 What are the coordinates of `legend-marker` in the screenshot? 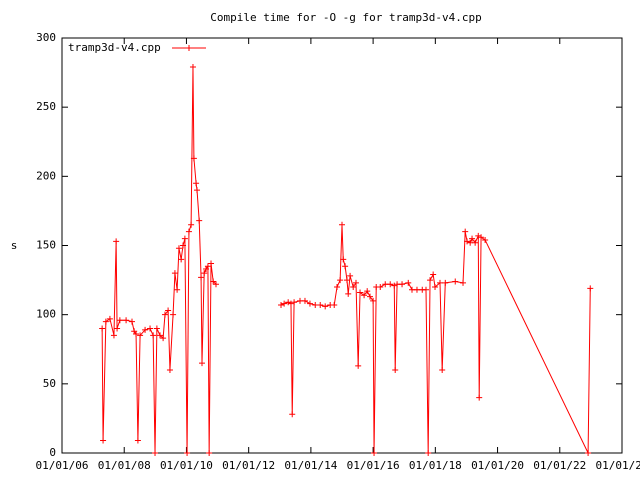 It's located at (189, 48).